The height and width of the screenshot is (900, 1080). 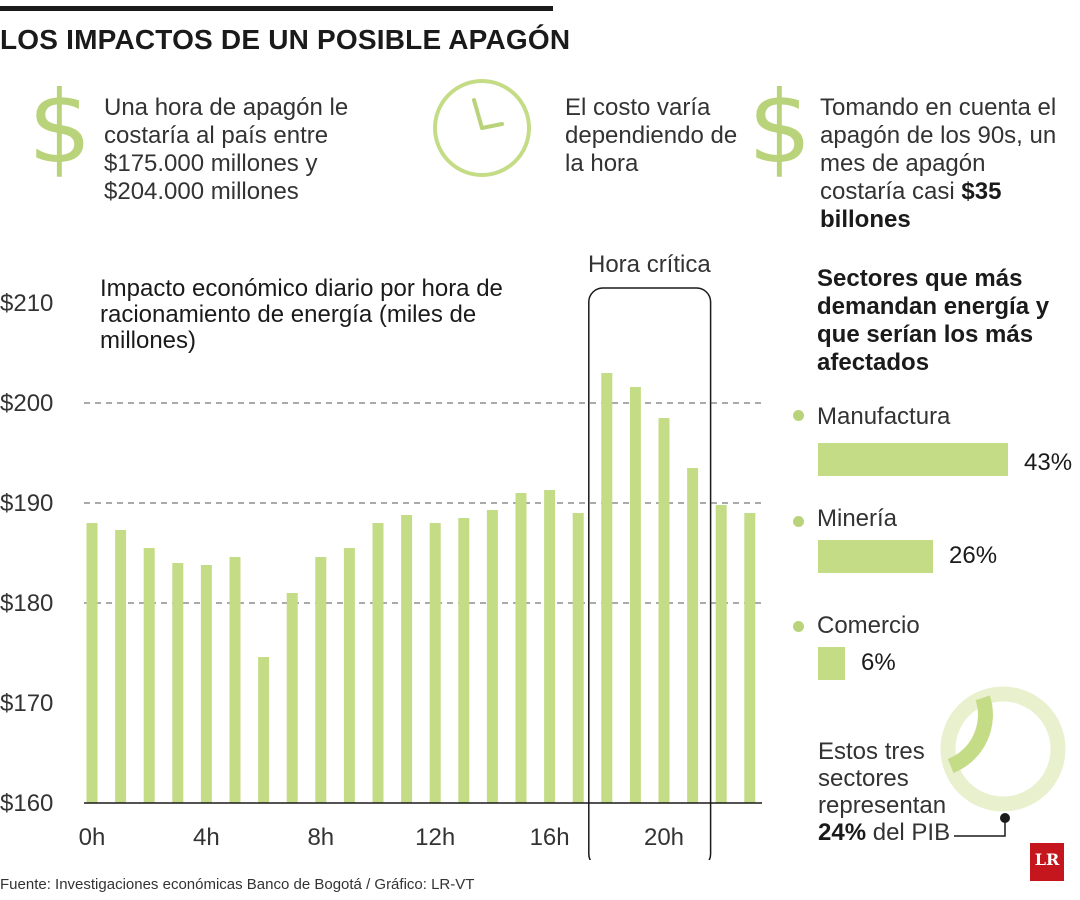 I want to click on stat-cost-varies: El costo varía dependiendo de la hora, so click(x=651, y=135).